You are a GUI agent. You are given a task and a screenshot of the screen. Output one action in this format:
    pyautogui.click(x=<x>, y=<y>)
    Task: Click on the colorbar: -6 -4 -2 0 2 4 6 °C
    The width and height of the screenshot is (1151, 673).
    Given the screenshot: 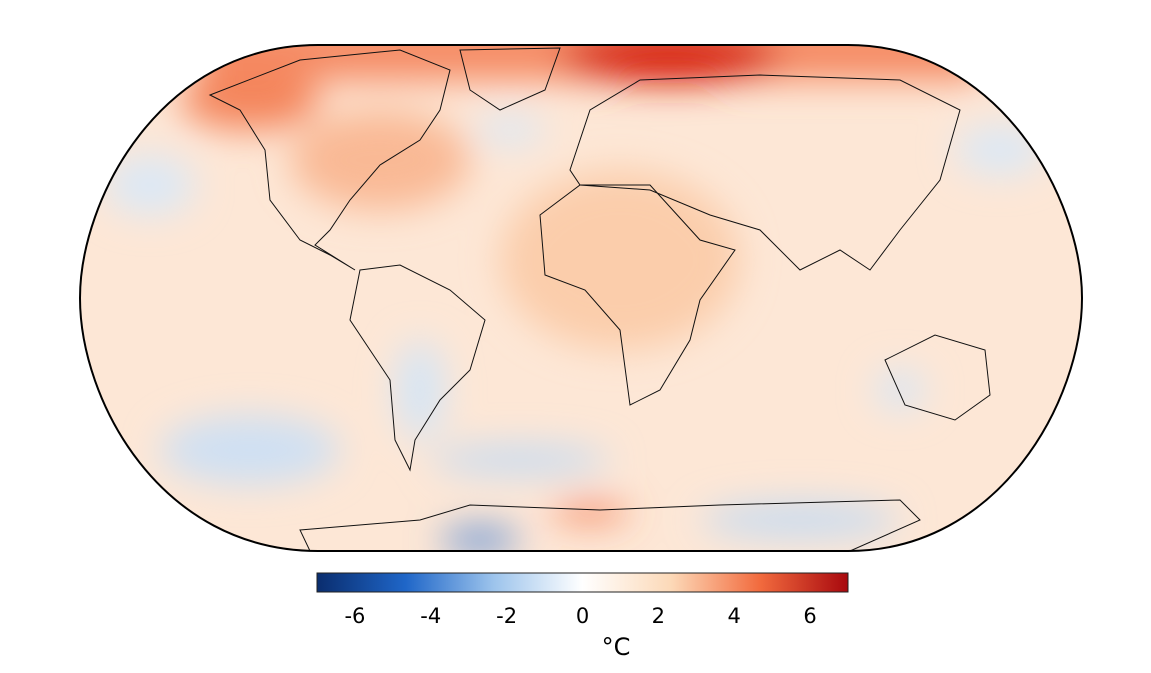 What is the action you would take?
    pyautogui.click(x=582, y=616)
    